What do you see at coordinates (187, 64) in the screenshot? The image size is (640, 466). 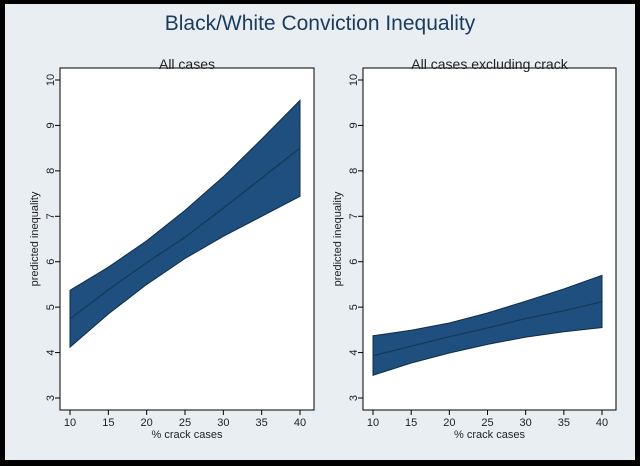 I see `panel-title: All cases` at bounding box center [187, 64].